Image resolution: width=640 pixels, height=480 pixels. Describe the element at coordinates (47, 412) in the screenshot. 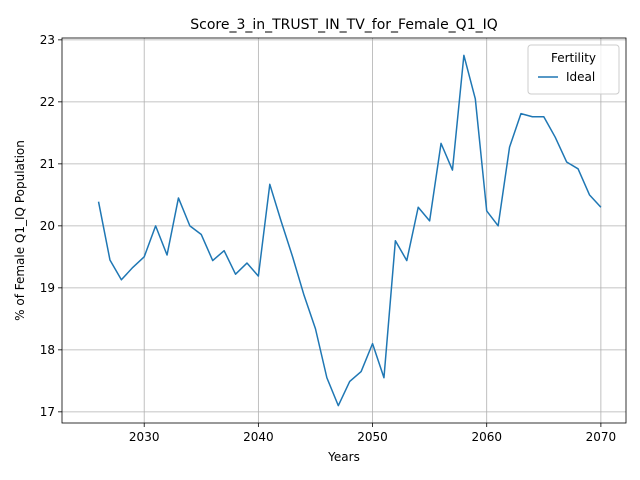

I see `y-tick-label: 17` at that location.